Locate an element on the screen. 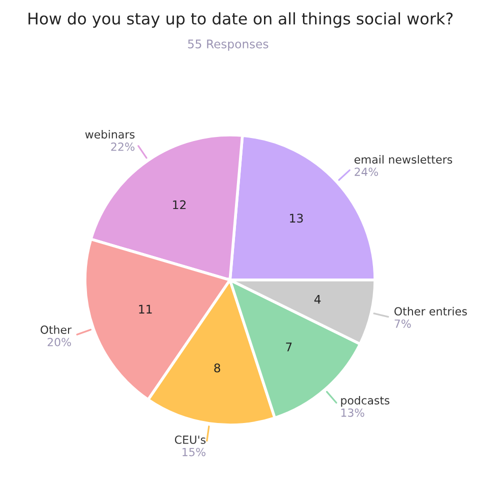 The image size is (502, 486). slice-label: podcasts is located at coordinates (365, 401).